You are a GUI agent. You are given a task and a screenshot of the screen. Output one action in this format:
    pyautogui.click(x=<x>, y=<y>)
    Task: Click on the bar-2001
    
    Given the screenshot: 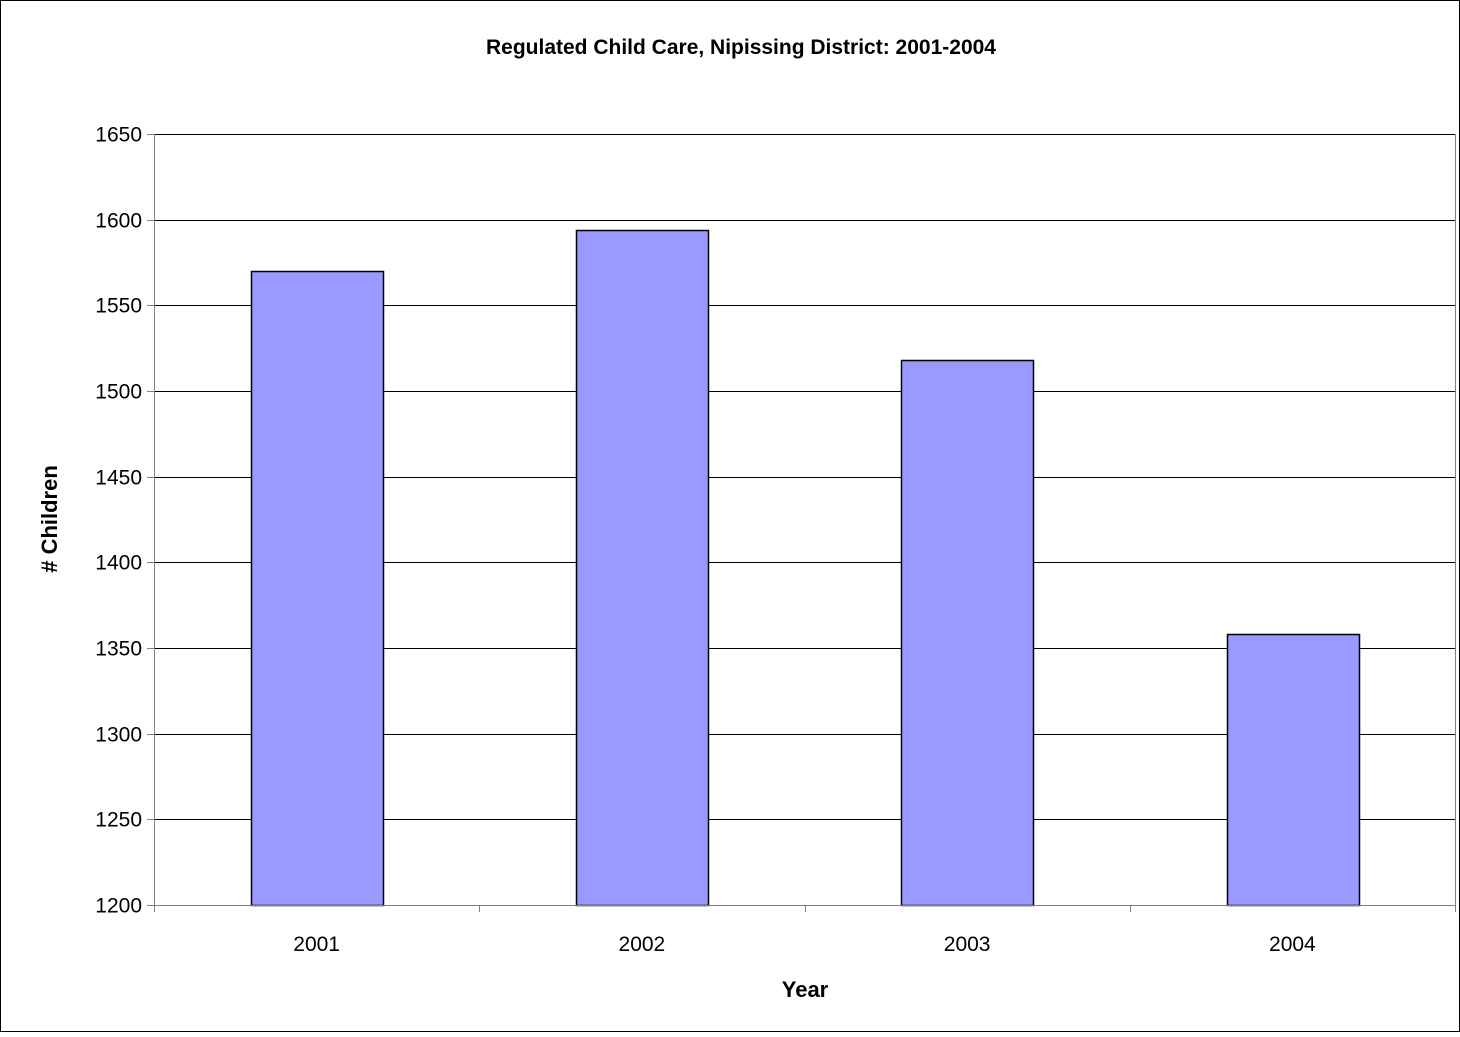 What is the action you would take?
    pyautogui.click(x=317, y=588)
    